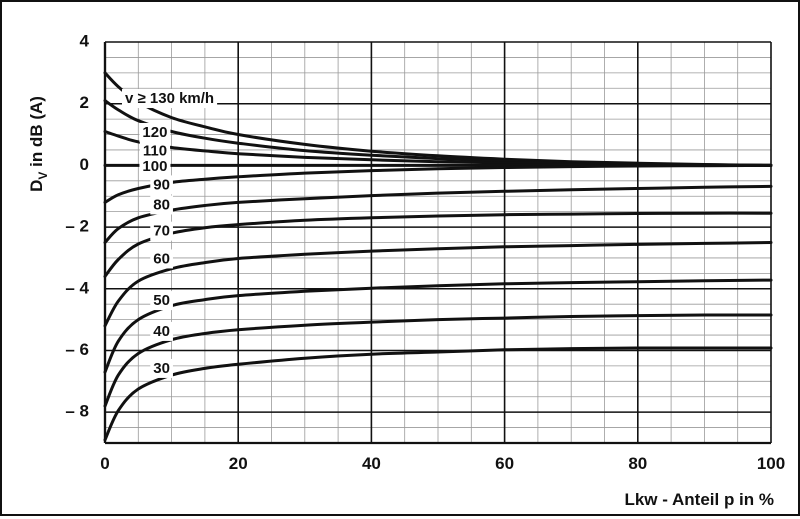 The image size is (800, 519). What do you see at coordinates (36, 186) in the screenshot?
I see `y-axis-title-main: D` at bounding box center [36, 186].